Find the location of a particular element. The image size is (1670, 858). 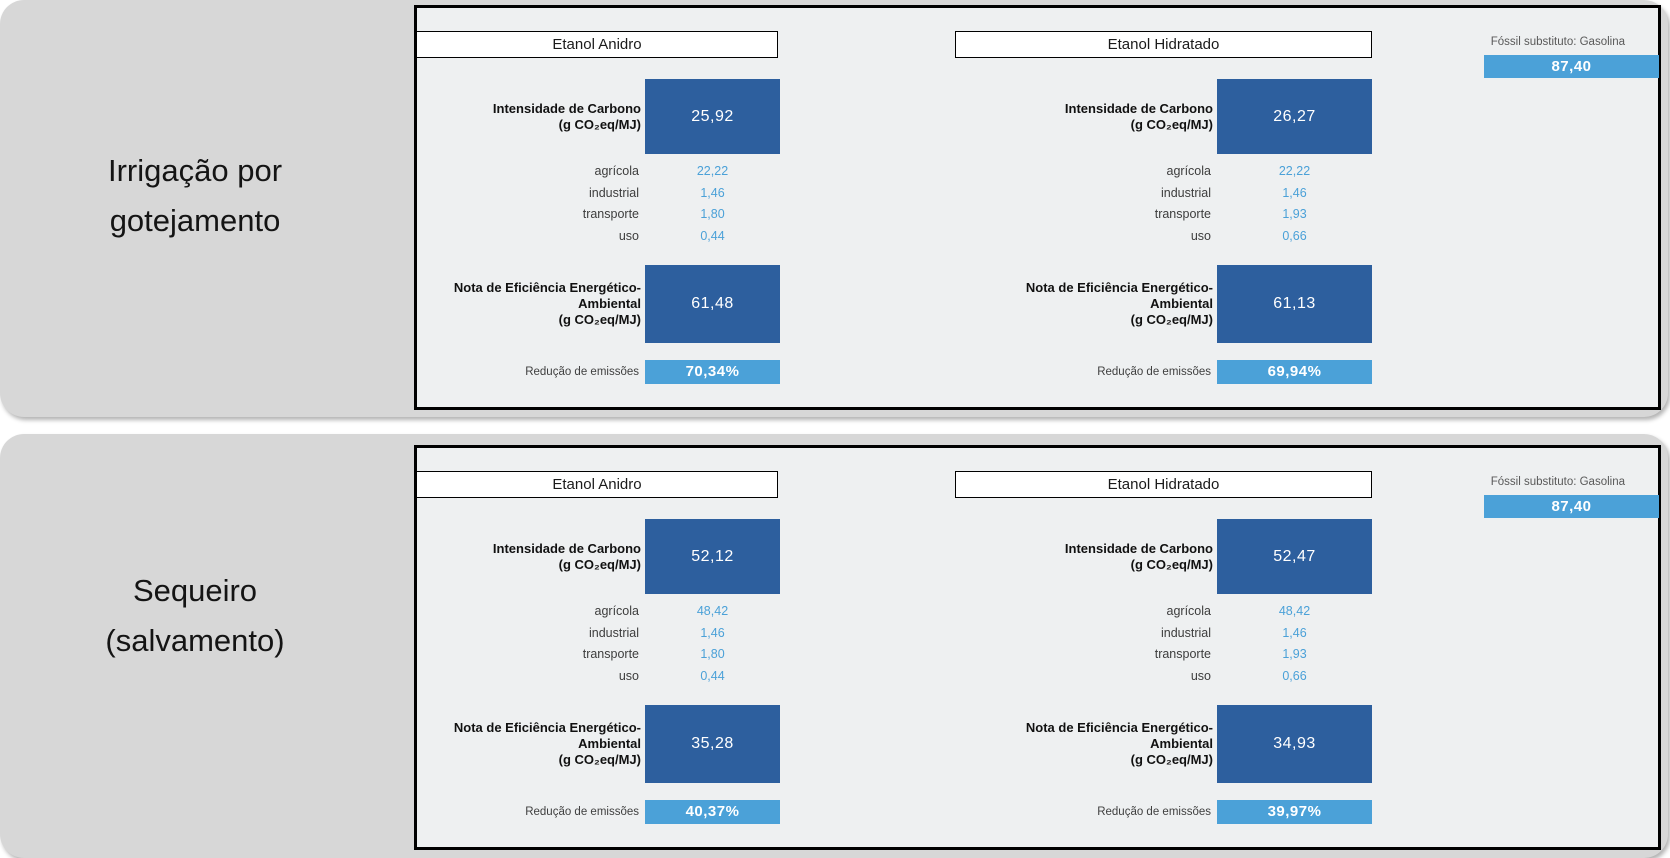

scenario-label-irrigation: Irrigação por gotejamento is located at coordinates (195, 195).